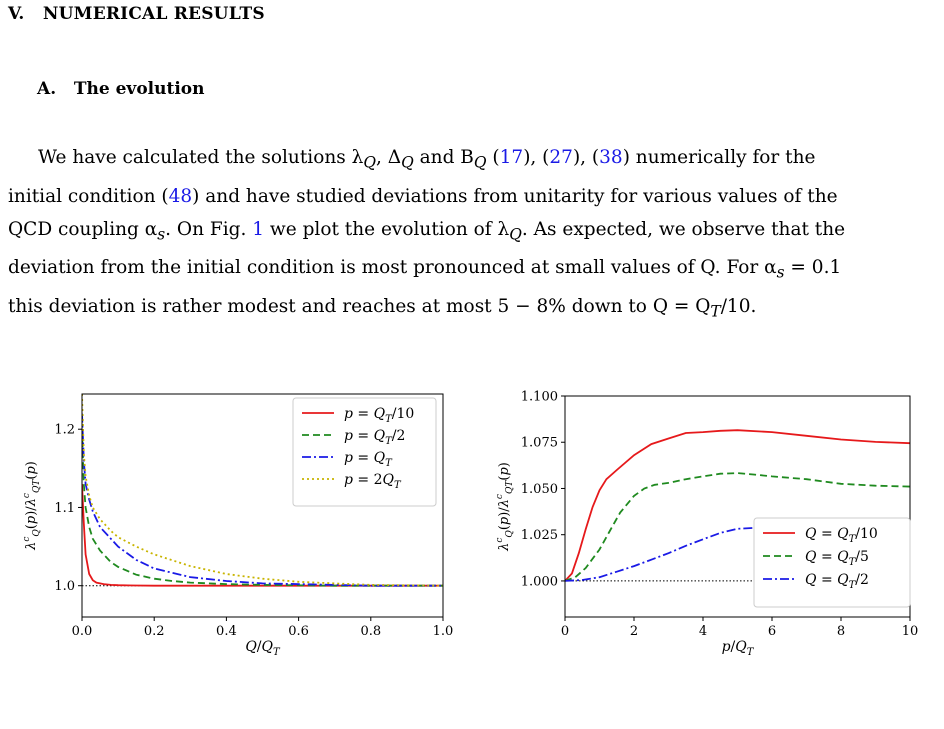 This screenshot has width=944, height=729. What do you see at coordinates (561, 157) in the screenshot?
I see `equation-ref-27: 27` at bounding box center [561, 157].